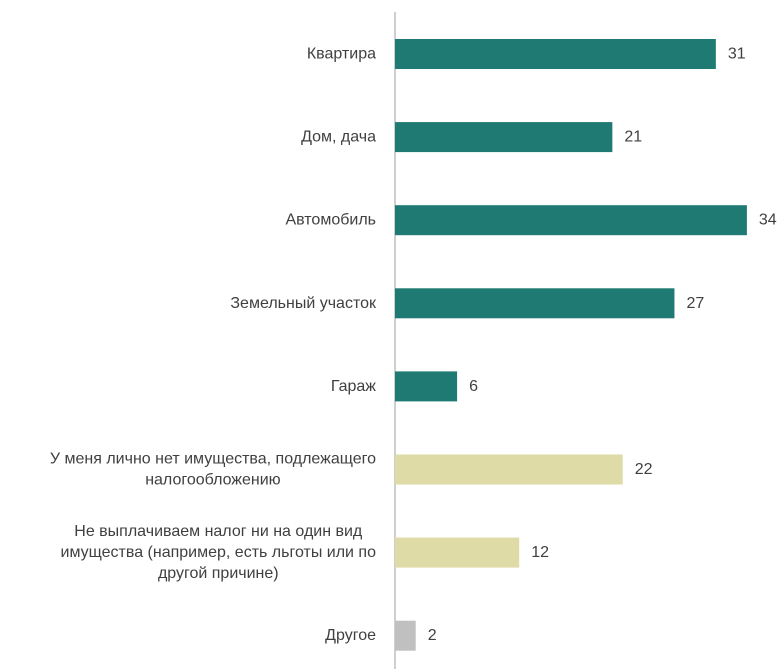 The height and width of the screenshot is (669, 780). What do you see at coordinates (353, 386) in the screenshot?
I see `category-label-4: Гараж` at bounding box center [353, 386].